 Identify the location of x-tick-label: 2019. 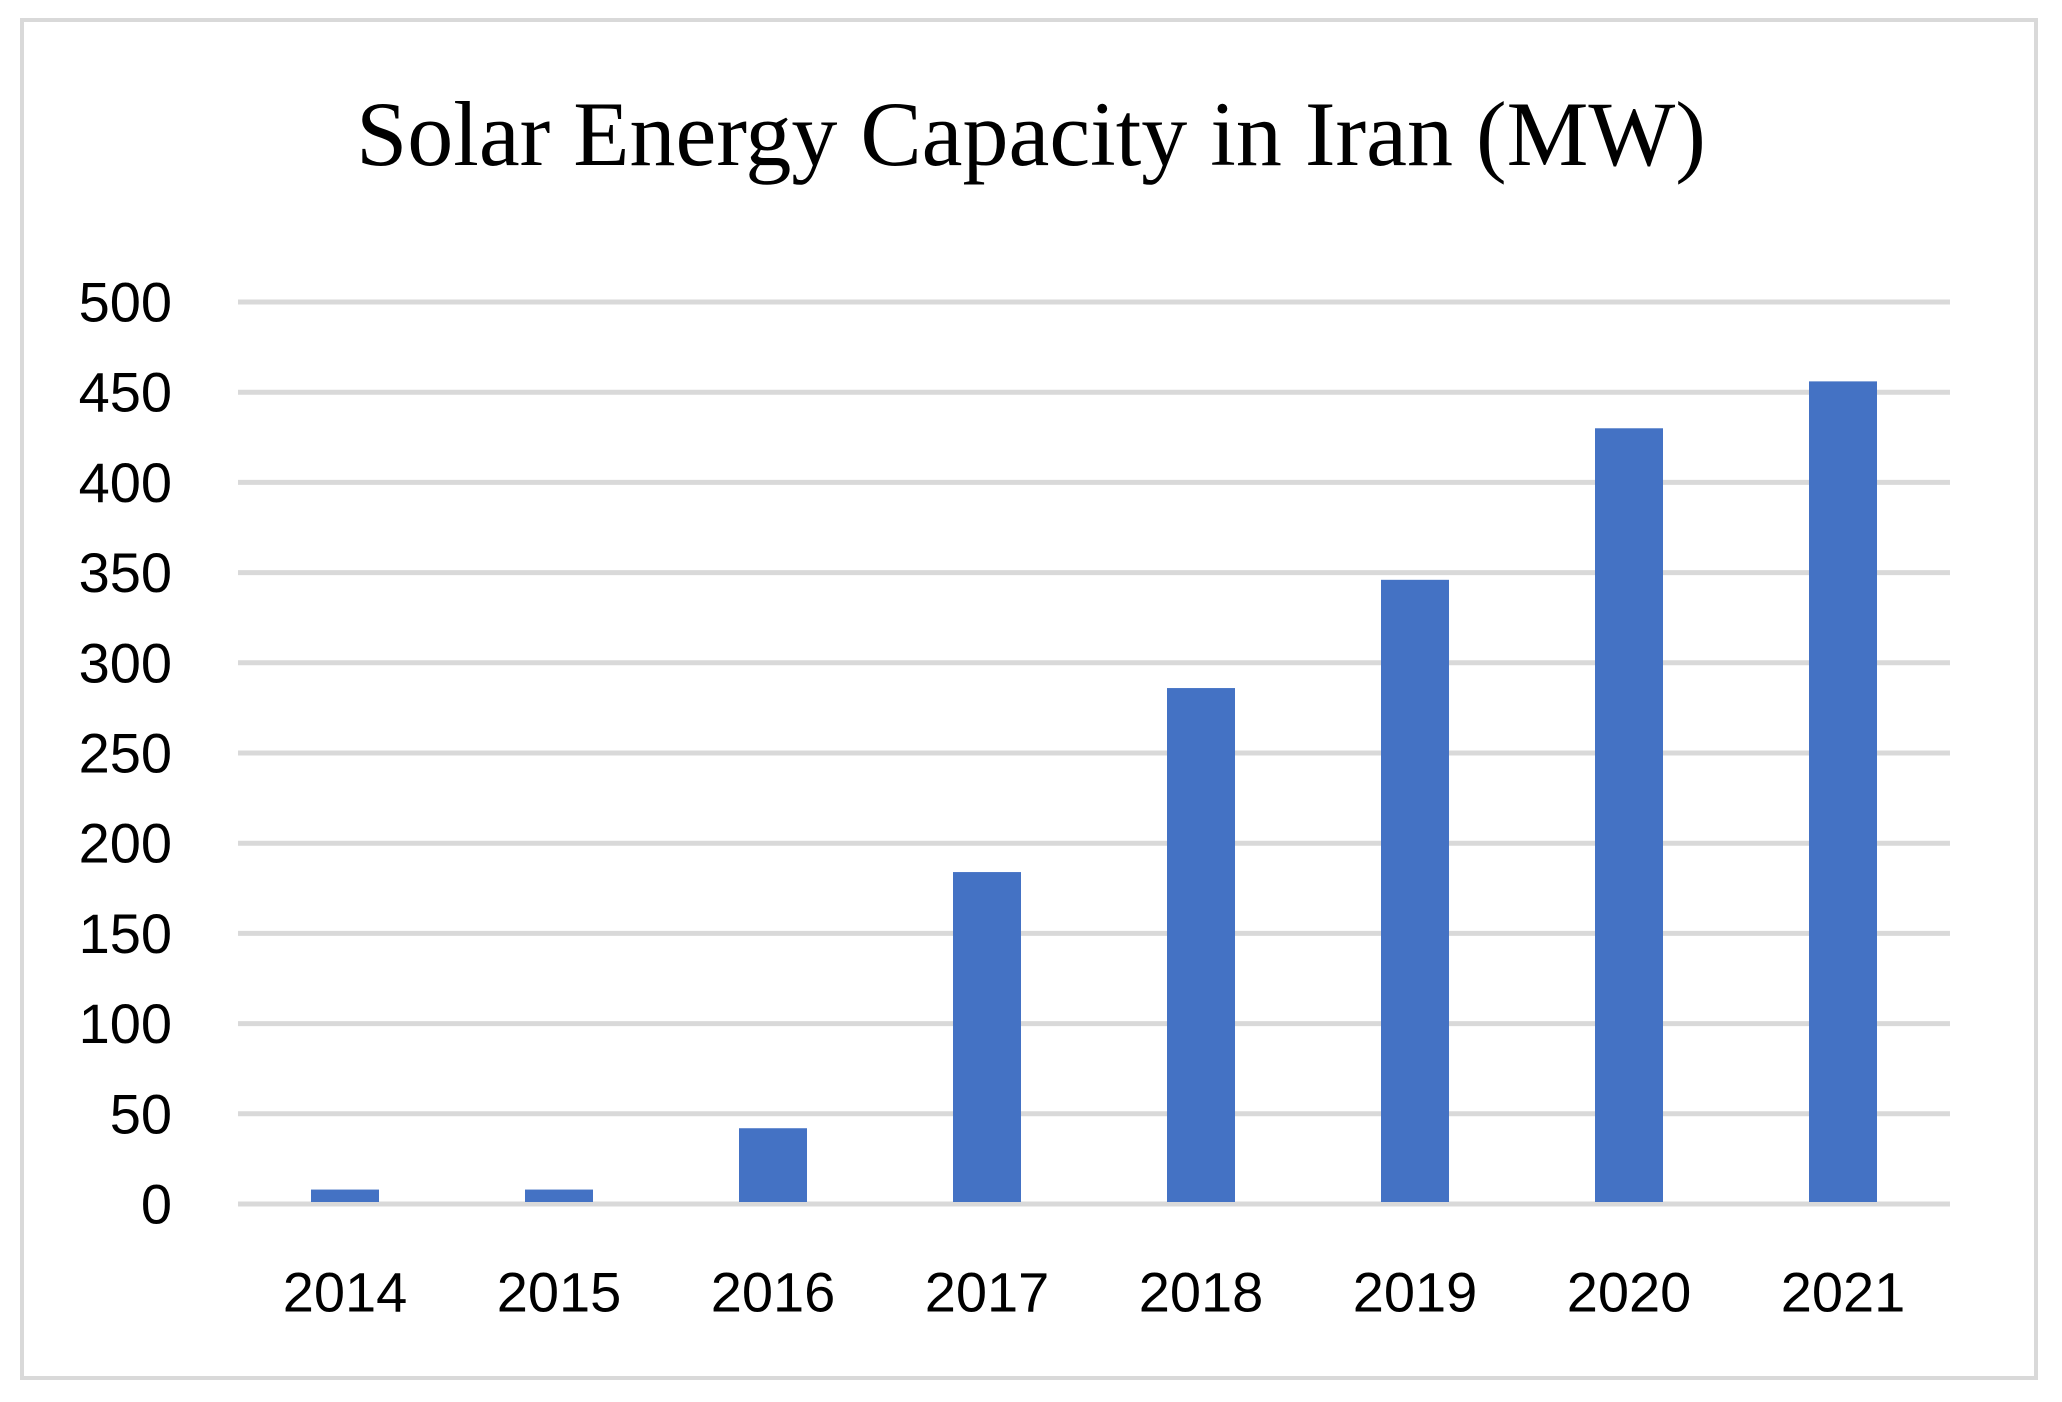
(1415, 1292).